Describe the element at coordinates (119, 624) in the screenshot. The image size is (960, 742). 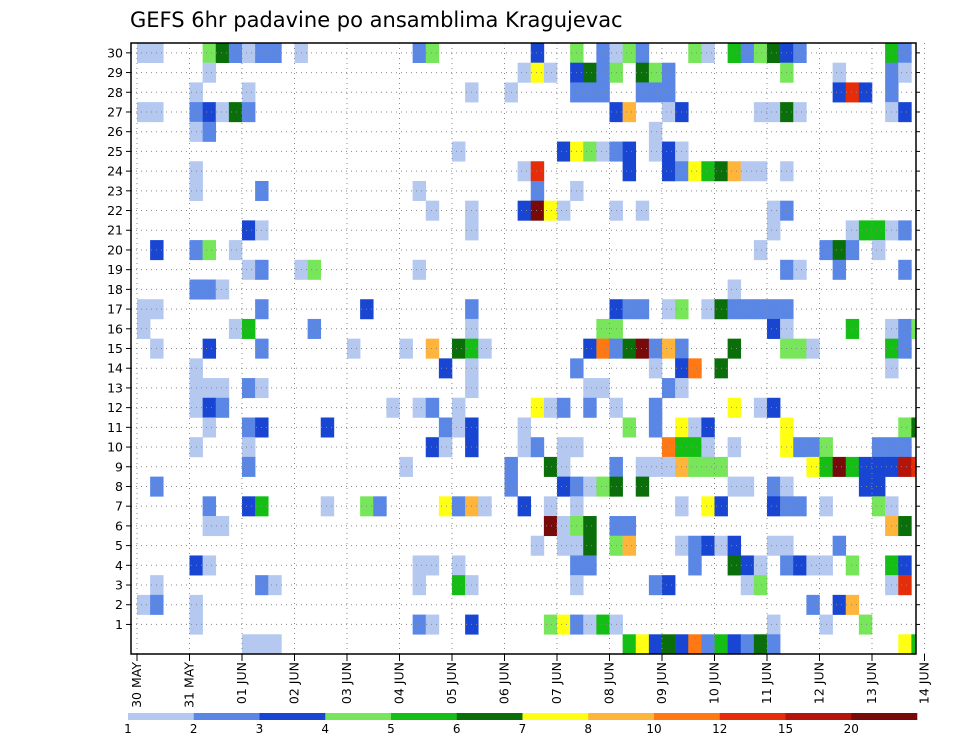
I see `y-tick-label: 1` at that location.